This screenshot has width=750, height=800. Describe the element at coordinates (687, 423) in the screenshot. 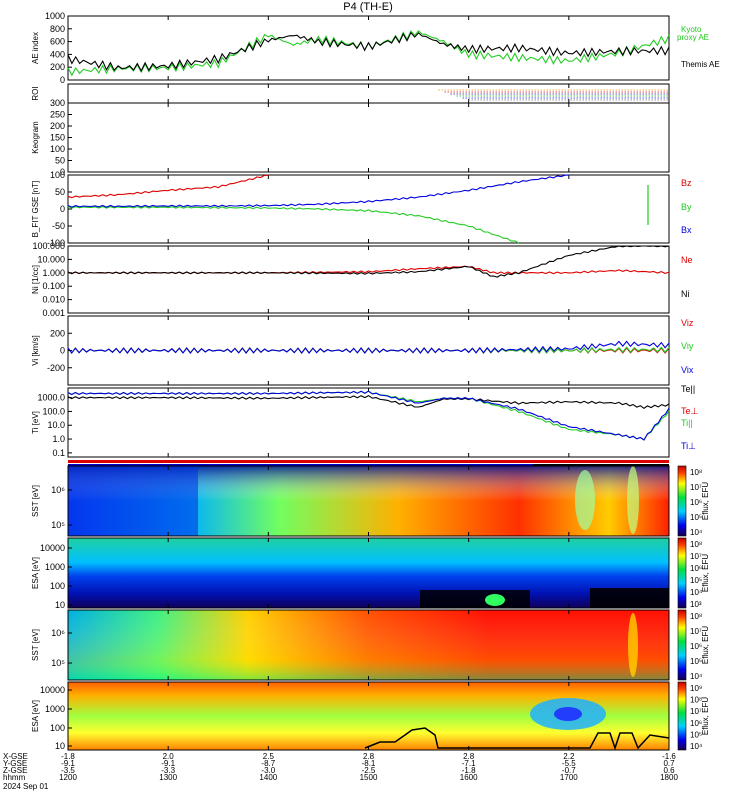

I see `legend-entry: Ti||` at that location.